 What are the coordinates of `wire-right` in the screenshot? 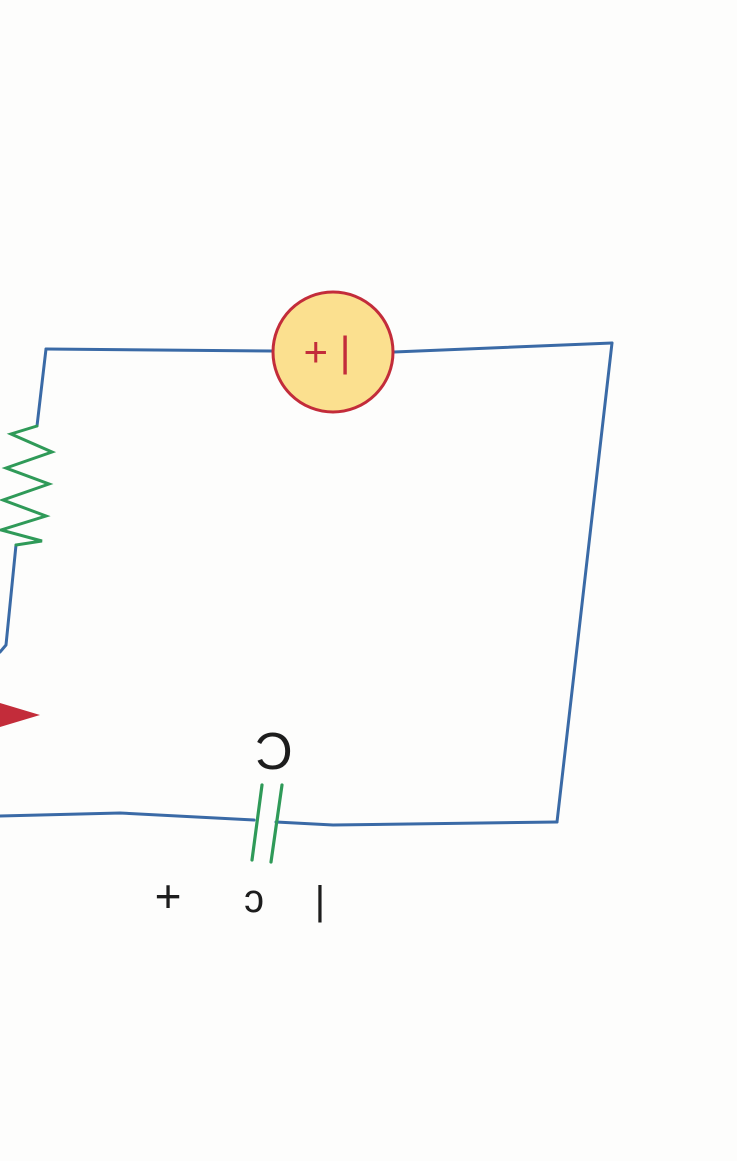 It's located at (584, 582).